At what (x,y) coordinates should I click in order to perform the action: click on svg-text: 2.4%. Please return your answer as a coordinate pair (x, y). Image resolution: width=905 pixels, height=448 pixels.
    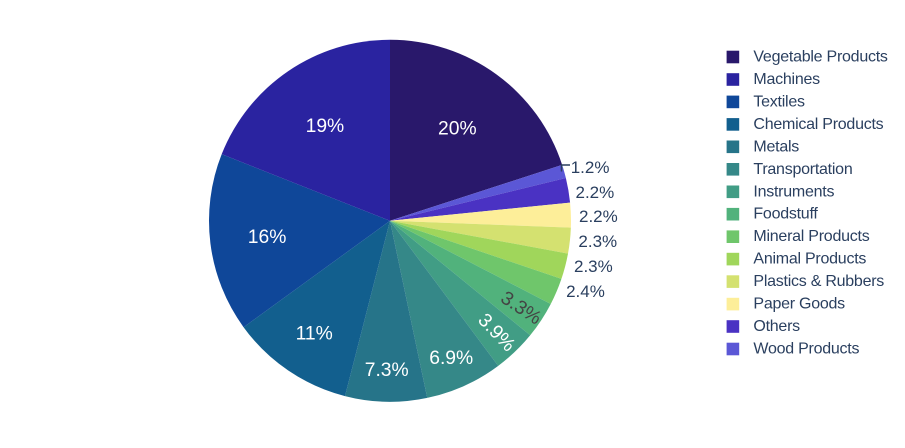
    Looking at the image, I should click on (585, 291).